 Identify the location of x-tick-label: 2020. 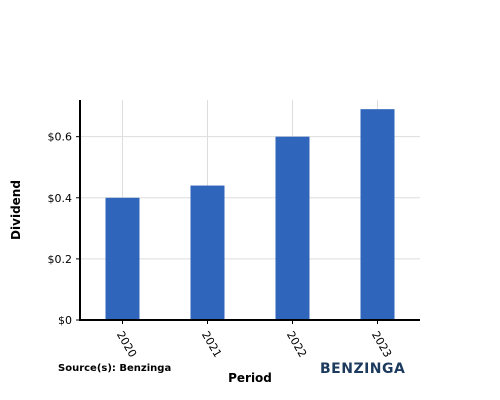
(126, 344).